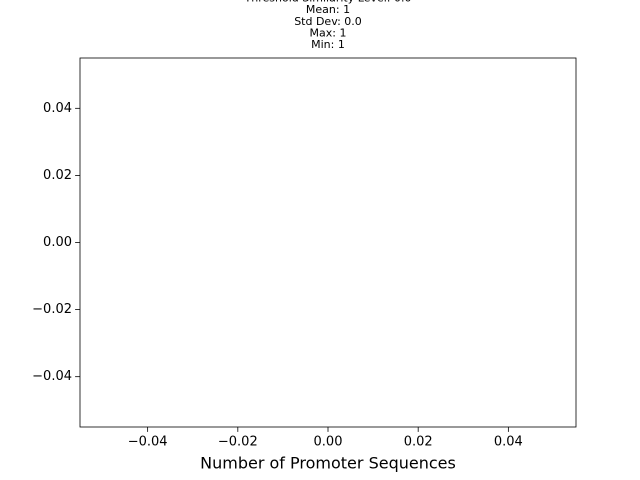  What do you see at coordinates (148, 442) in the screenshot?
I see `x-tick-label: −0.04` at bounding box center [148, 442].